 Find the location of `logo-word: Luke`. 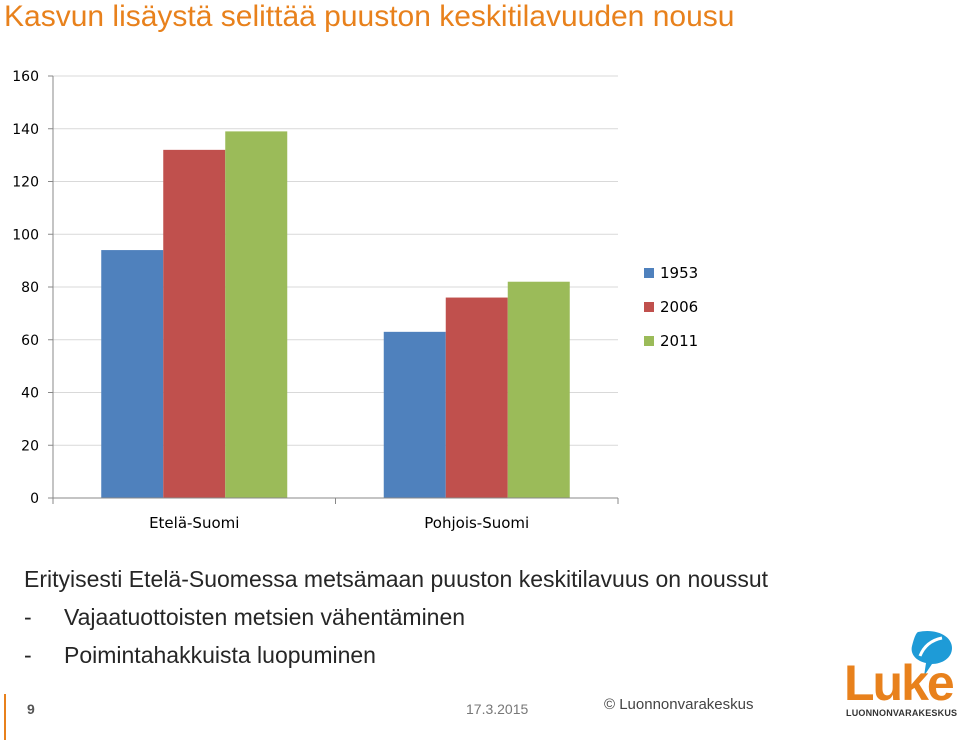

logo-word: Luke is located at coordinates (899, 683).